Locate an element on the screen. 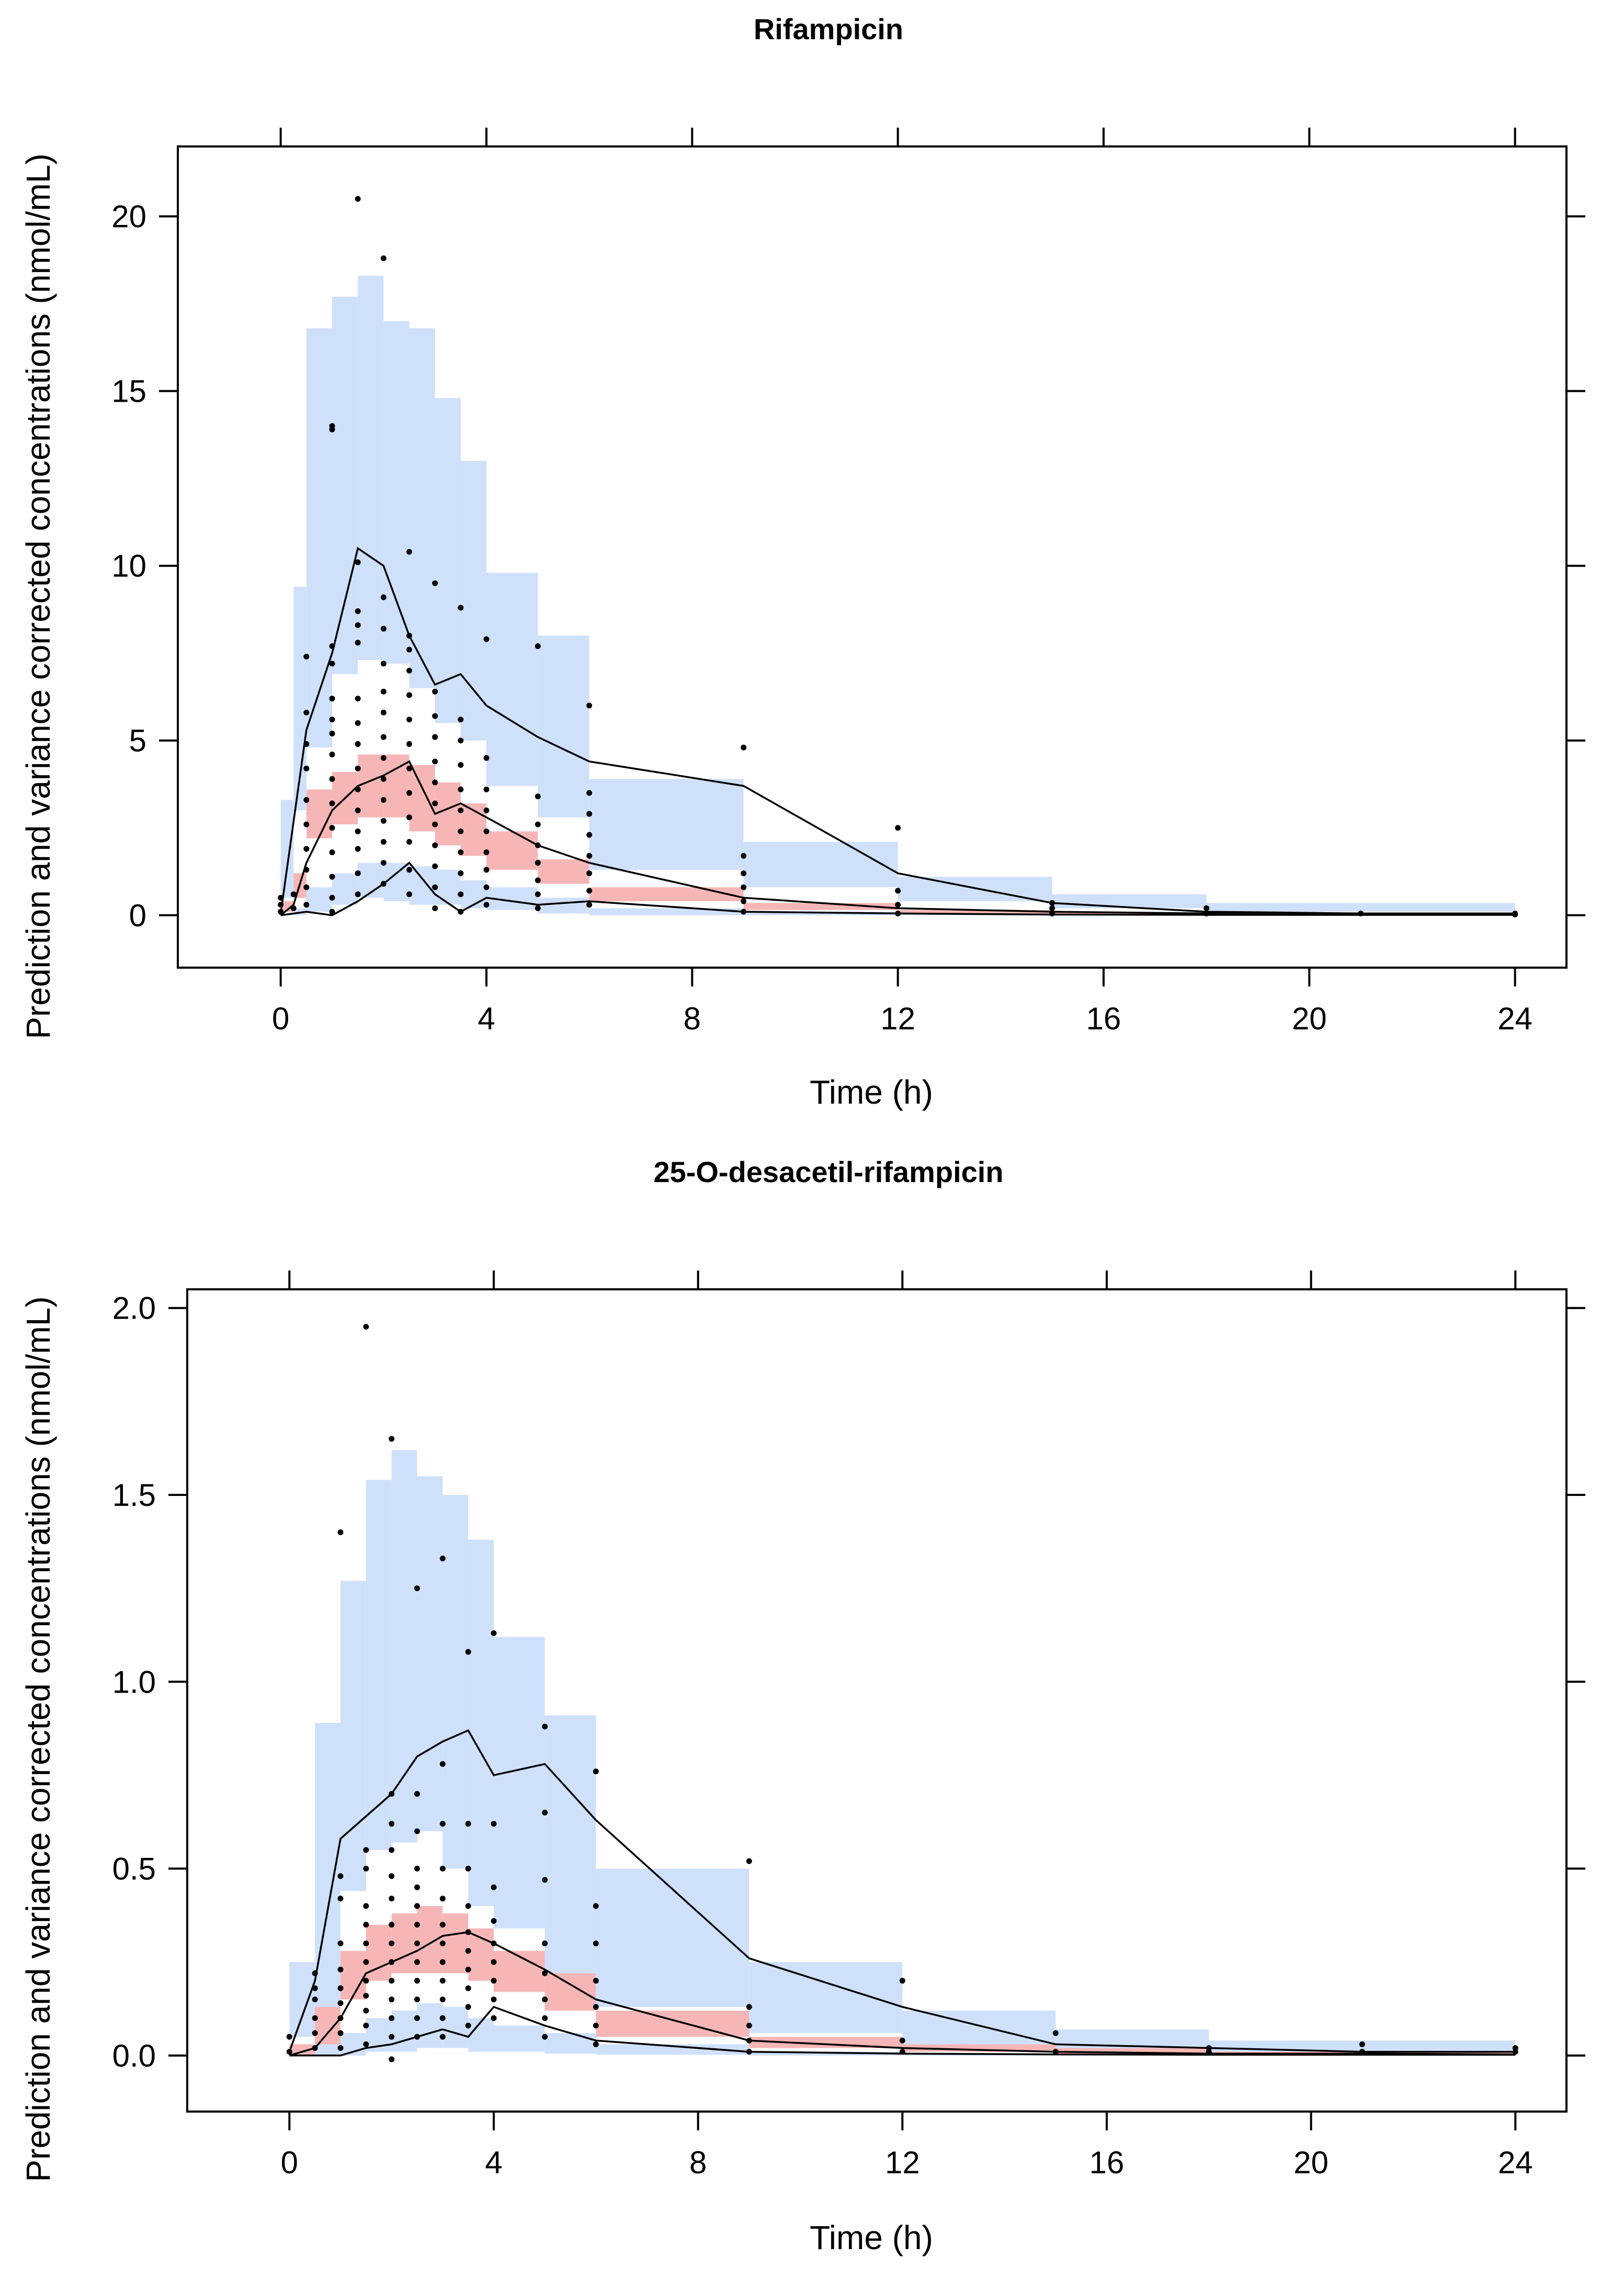 Image resolution: width=1624 pixels, height=2269 pixels. y-tick-label: 20 is located at coordinates (128, 216).